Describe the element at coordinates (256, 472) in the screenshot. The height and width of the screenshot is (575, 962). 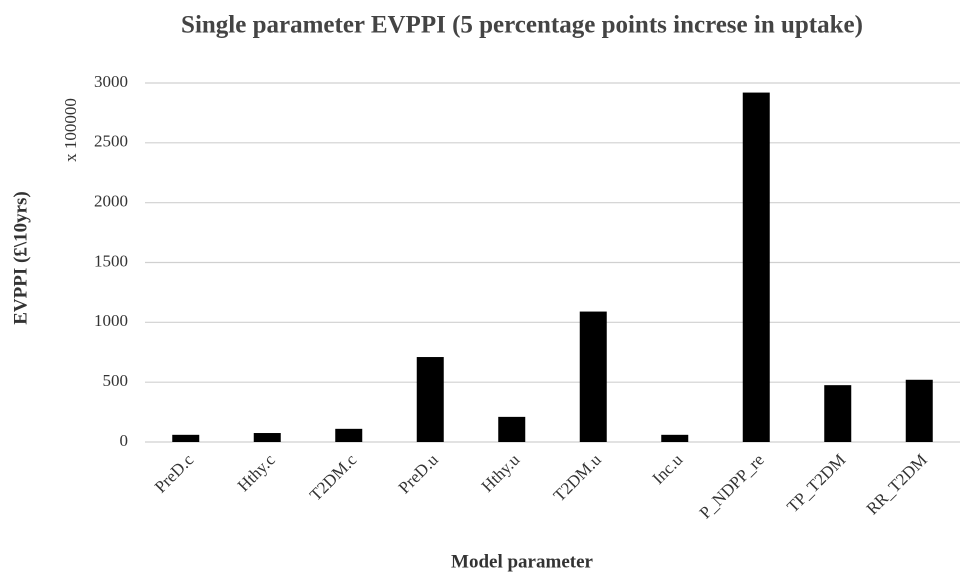
I see `x-tick-label: Hthy.c` at that location.